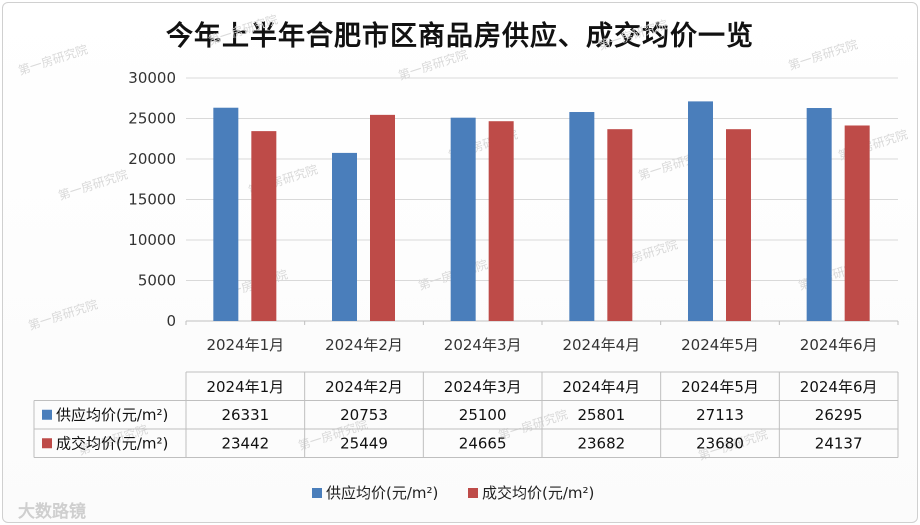  Describe the element at coordinates (245, 387) in the screenshot. I see `table-header-1: 2024年1月` at that location.